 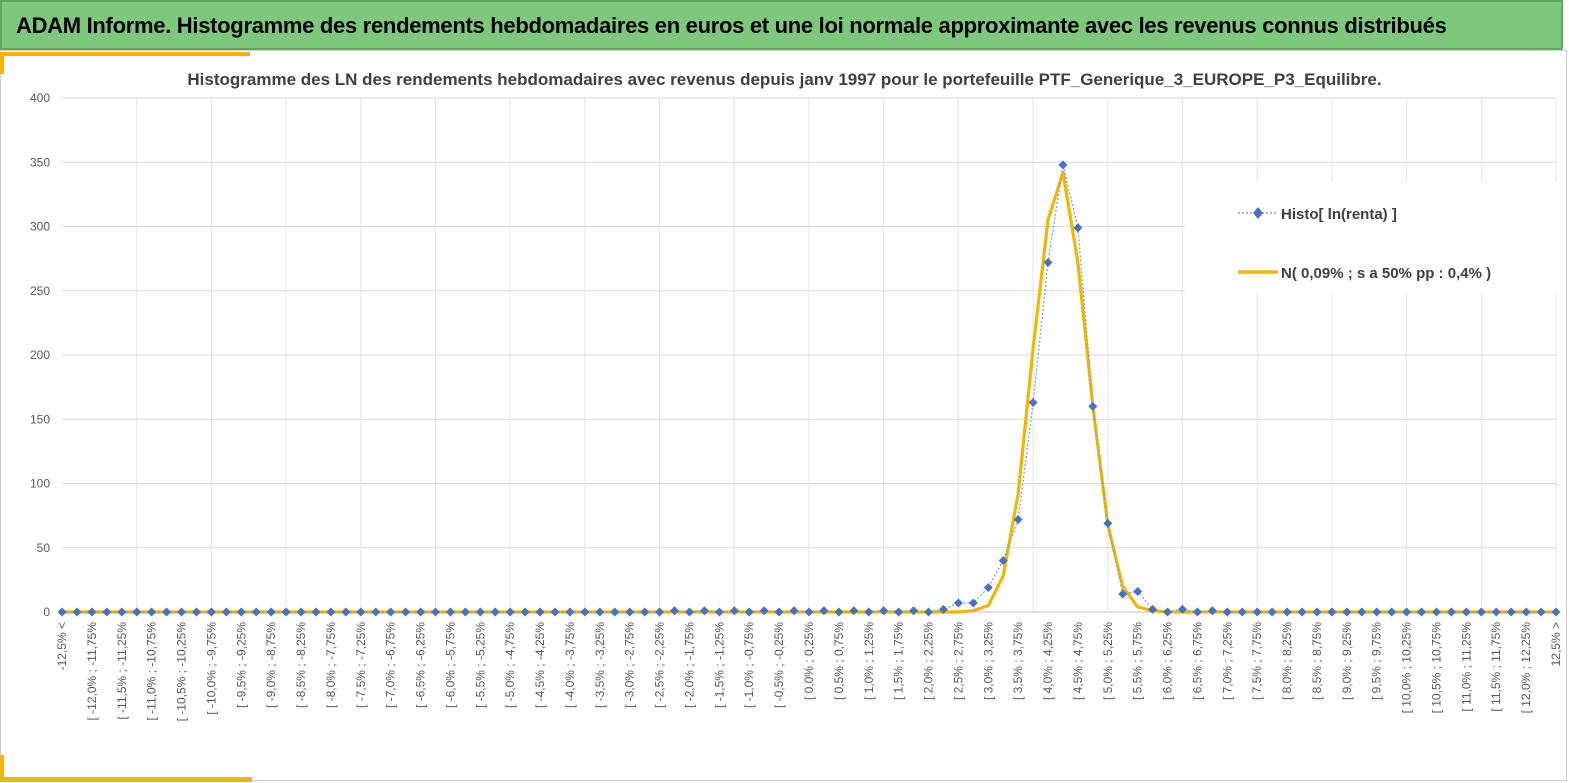 I want to click on legend-histo-label: Histo[ ln(renta) ], so click(x=1339, y=214).